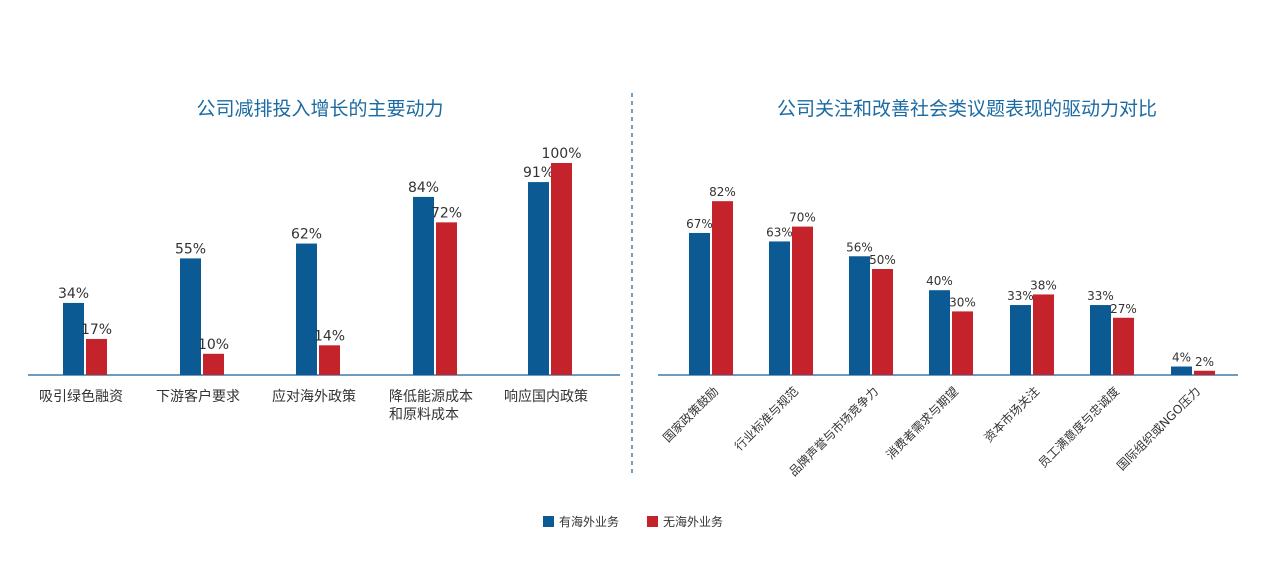 The height and width of the screenshot is (585, 1269). Describe the element at coordinates (833, 431) in the screenshot. I see `x-tick-label: 品牌声誉与市场竞争力` at that location.